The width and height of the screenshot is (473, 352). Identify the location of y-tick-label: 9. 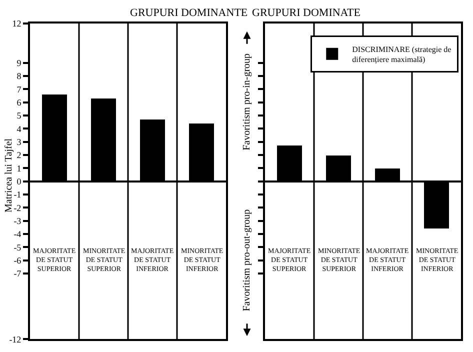
(19, 63).